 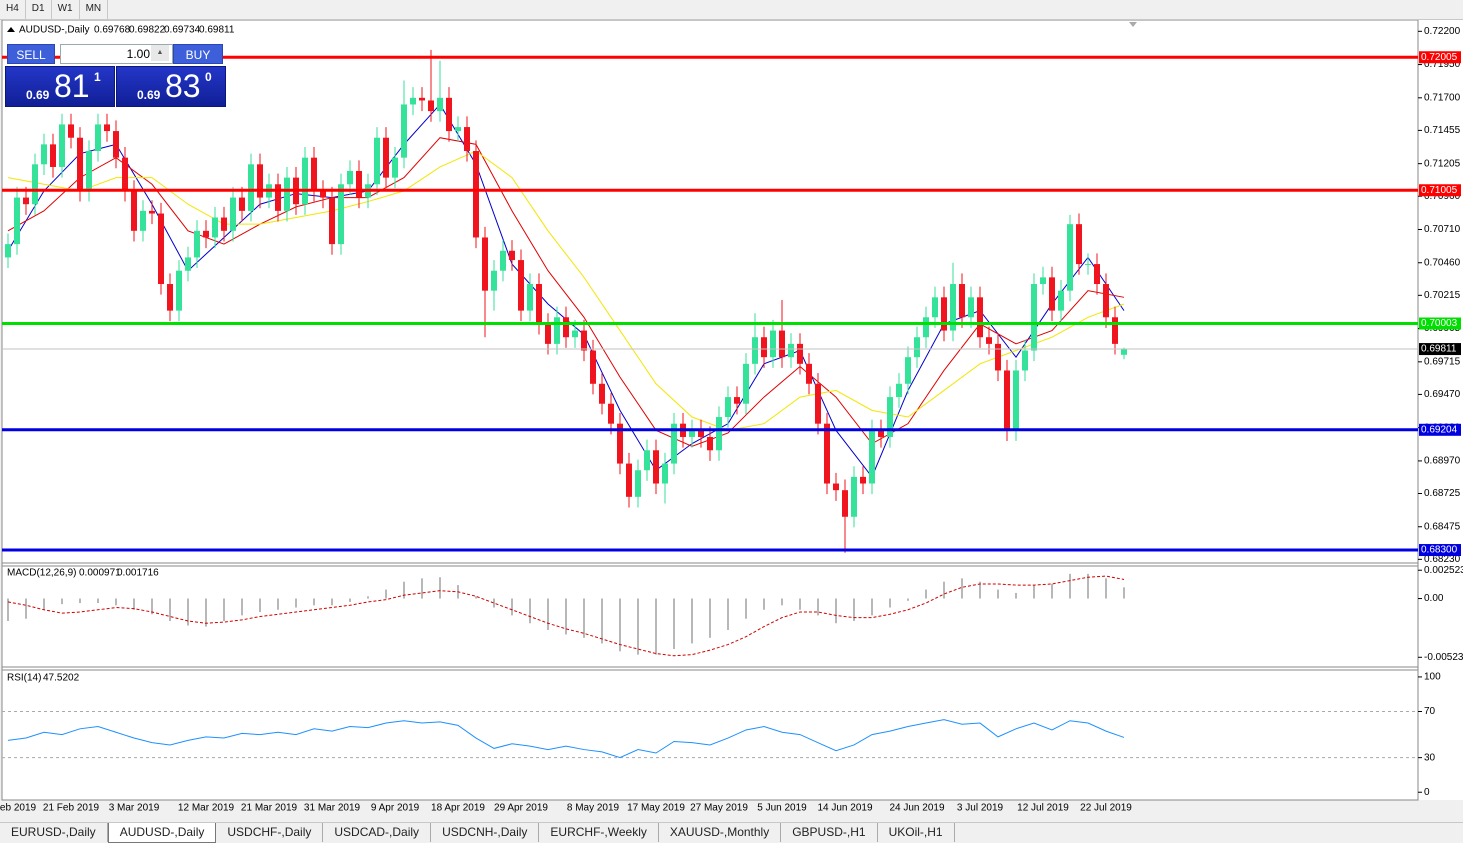 I want to click on chart-tab: USDCHF-,Daily, so click(x=270, y=832).